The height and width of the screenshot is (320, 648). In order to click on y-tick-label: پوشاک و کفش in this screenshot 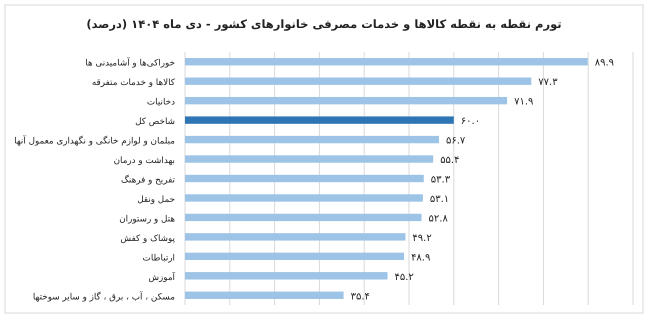, I will do `click(148, 239)`.